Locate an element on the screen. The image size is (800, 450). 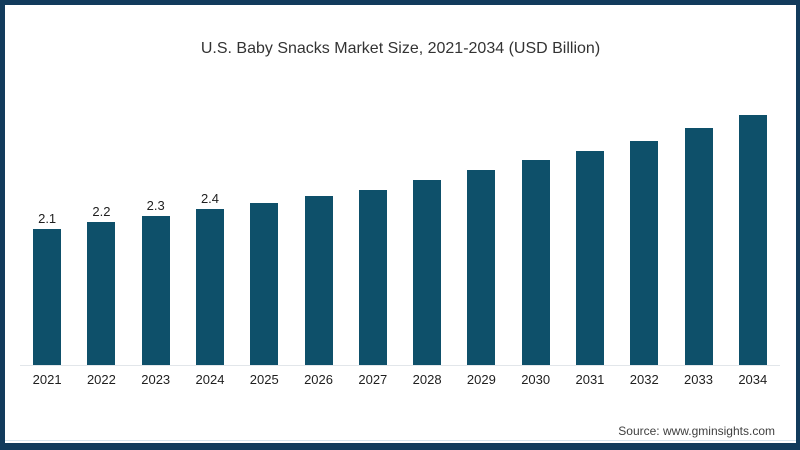
x-axis-tick-label: 2021 is located at coordinates (47, 379).